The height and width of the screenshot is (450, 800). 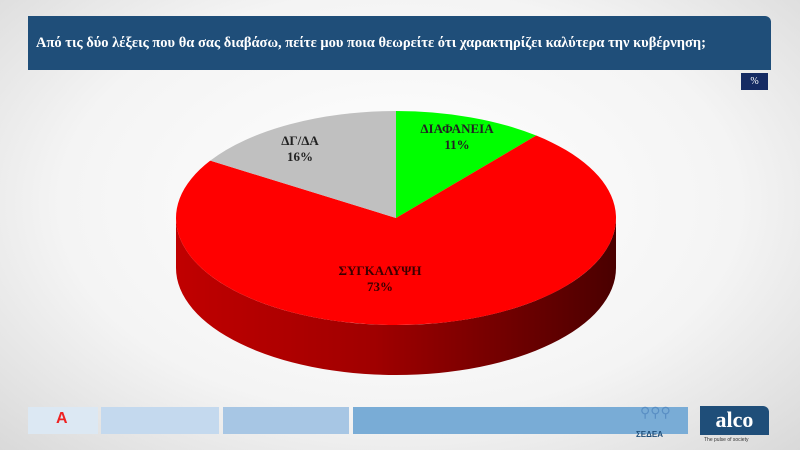 I want to click on alco-logo: alco, so click(x=734, y=420).